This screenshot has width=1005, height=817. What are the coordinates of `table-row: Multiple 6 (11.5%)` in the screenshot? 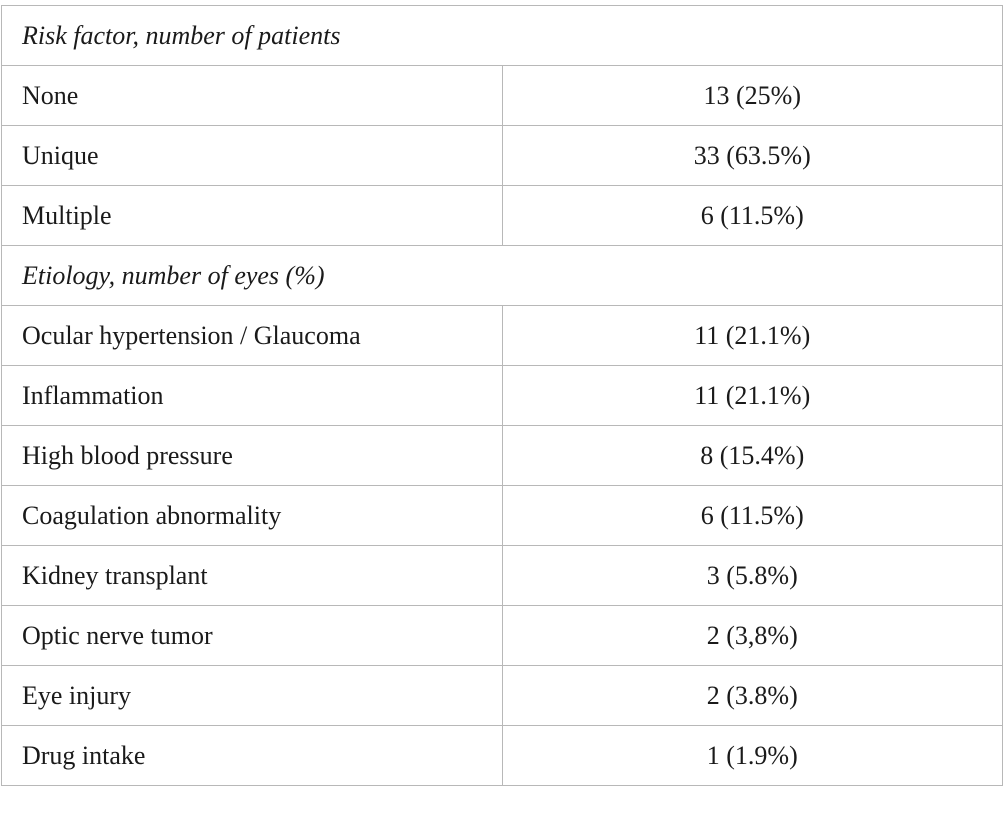 It's located at (502, 215).